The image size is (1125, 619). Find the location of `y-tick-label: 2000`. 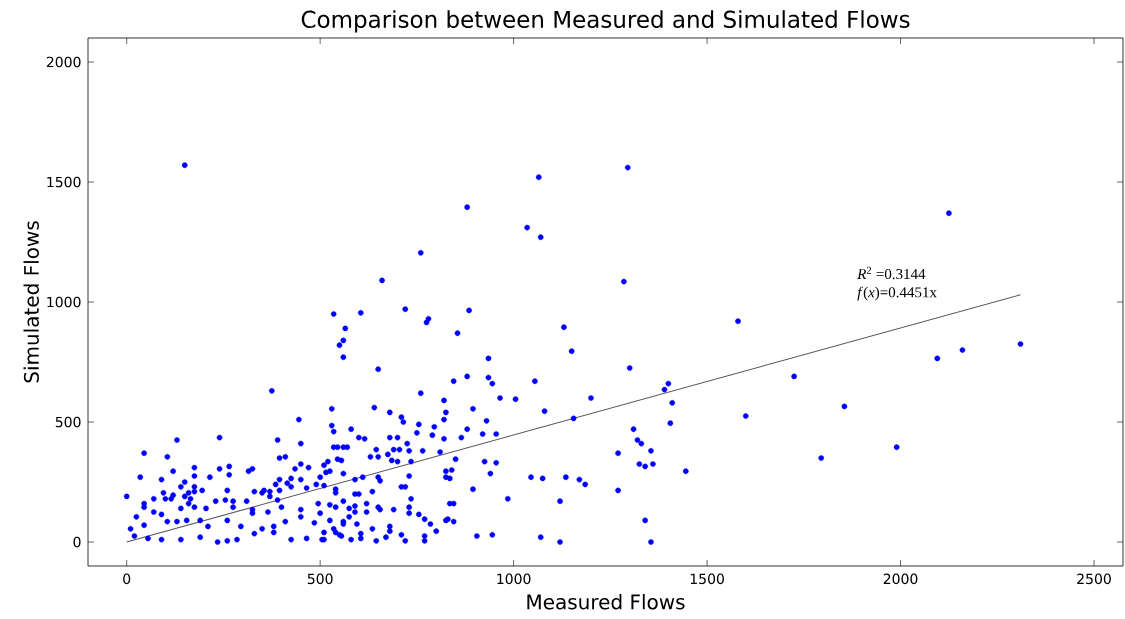

y-tick-label: 2000 is located at coordinates (63, 62).